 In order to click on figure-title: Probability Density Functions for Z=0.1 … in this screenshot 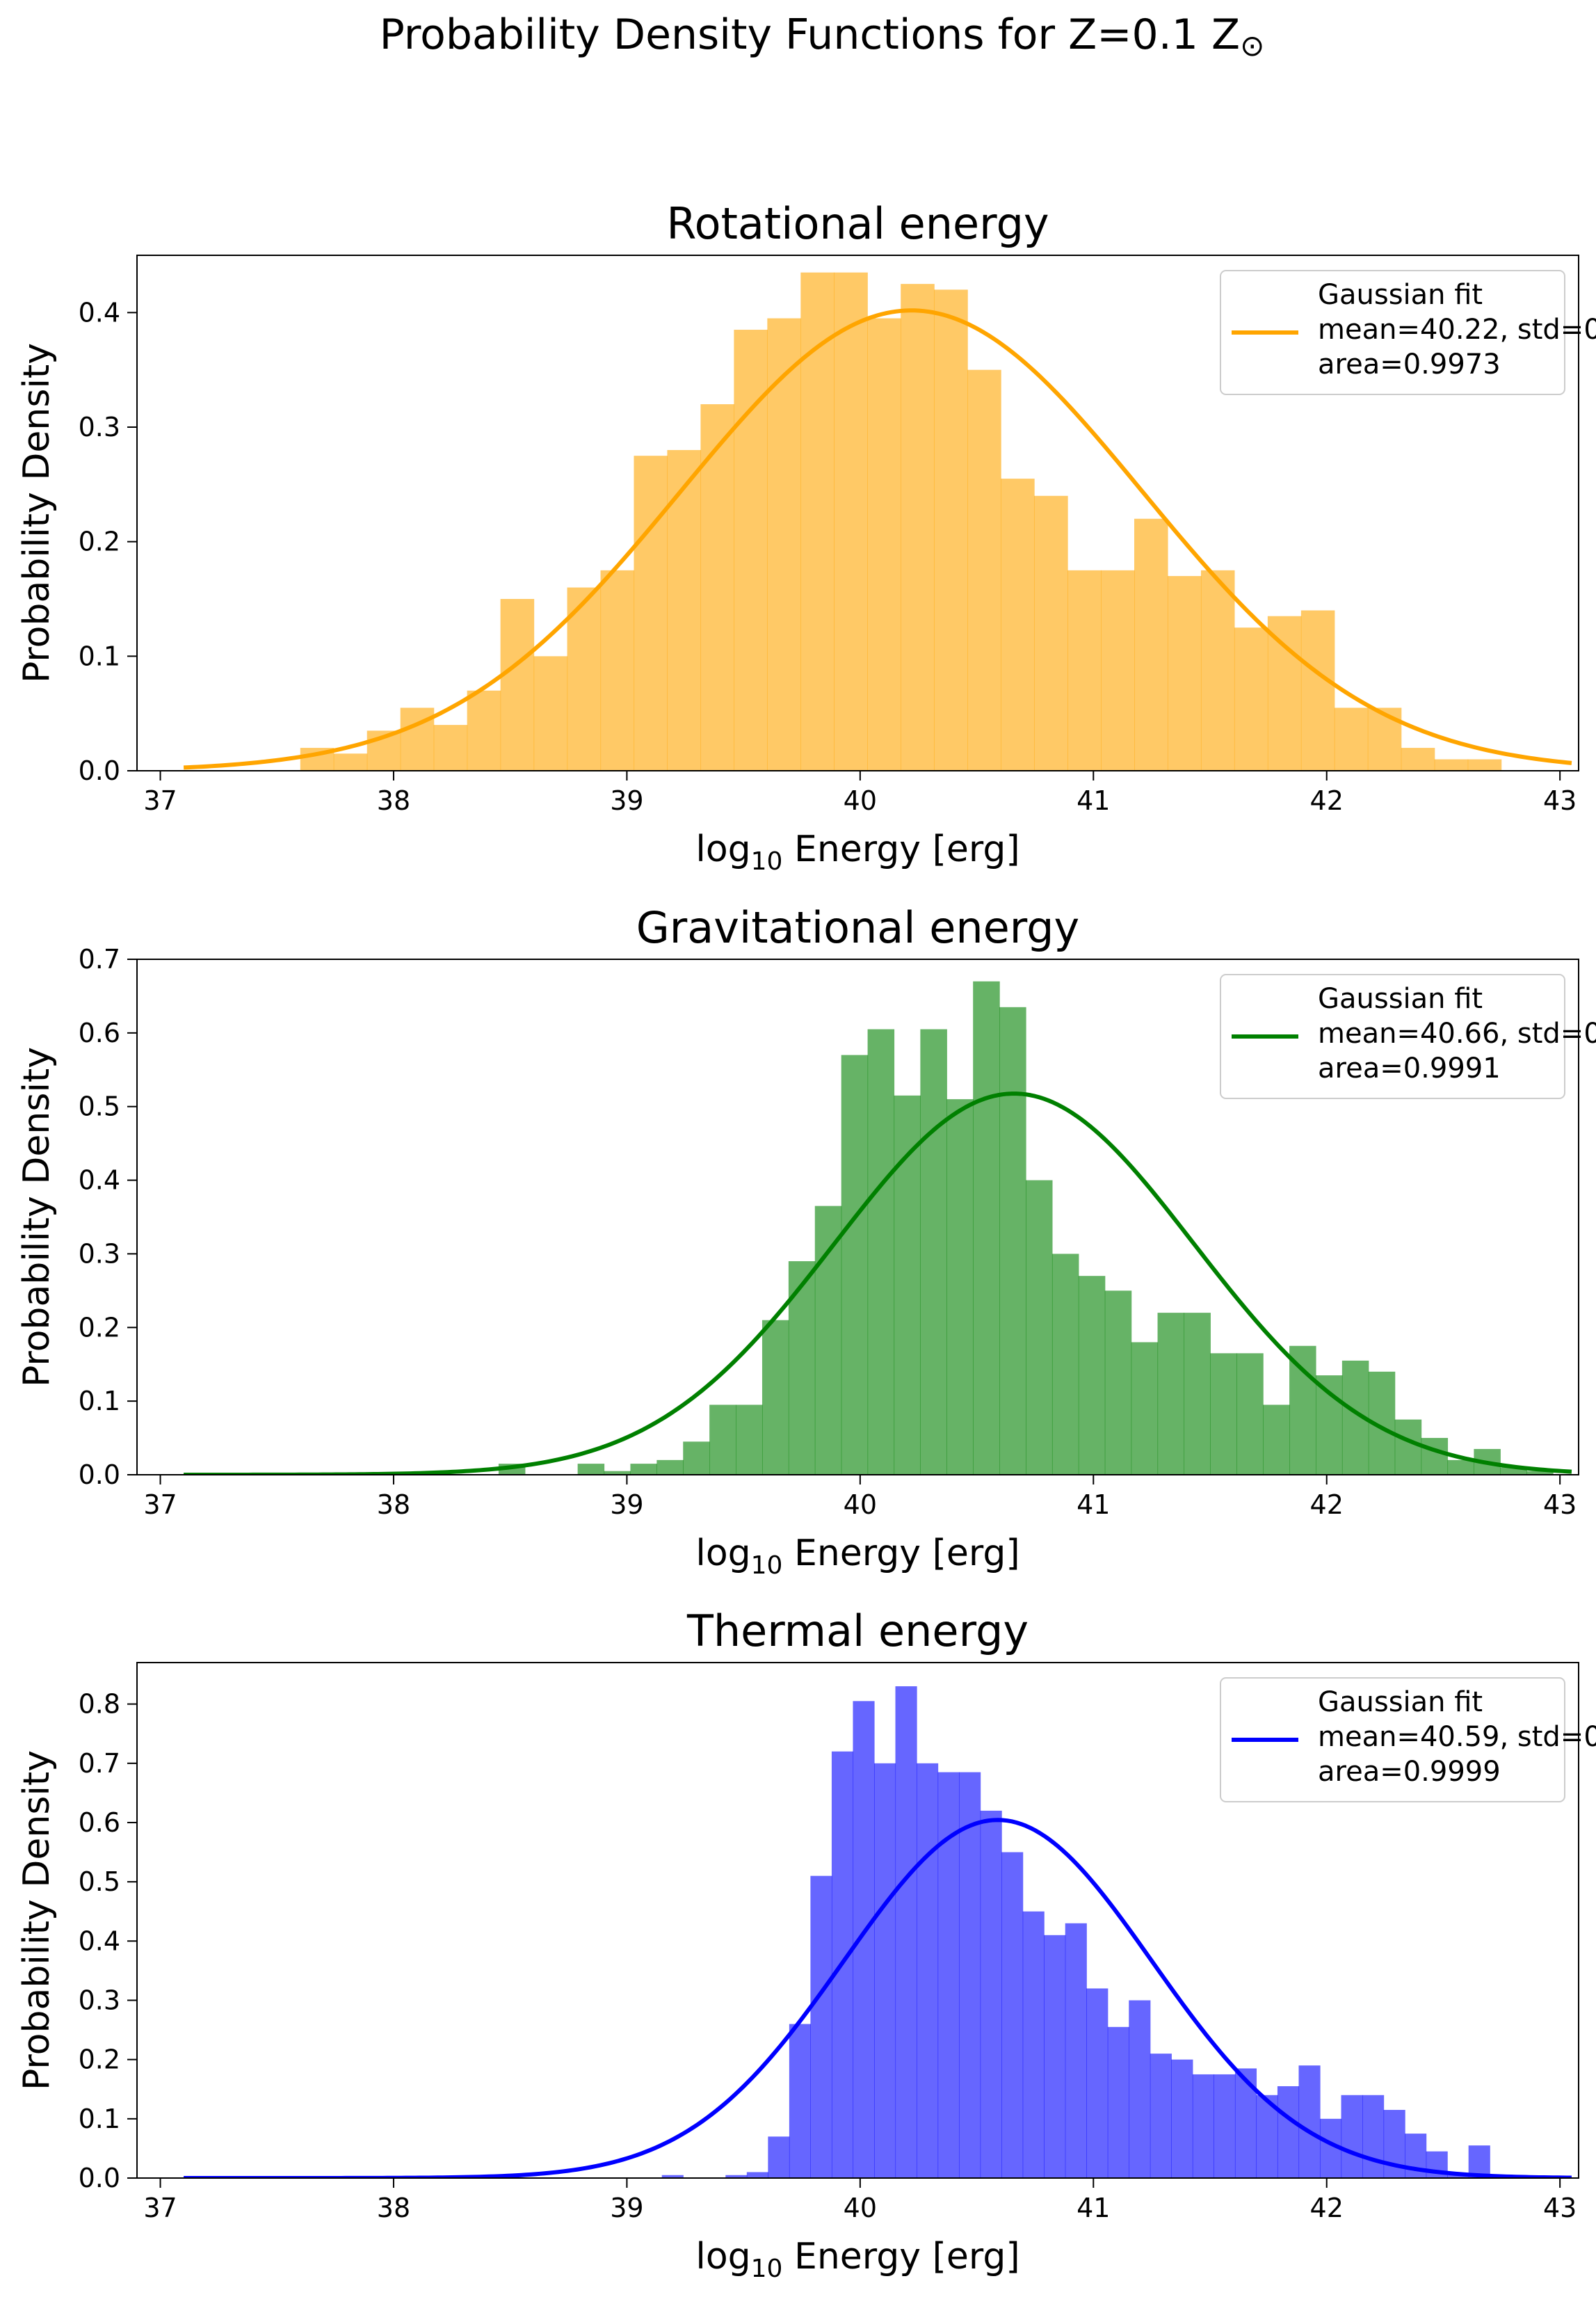, I will do `click(822, 36)`.